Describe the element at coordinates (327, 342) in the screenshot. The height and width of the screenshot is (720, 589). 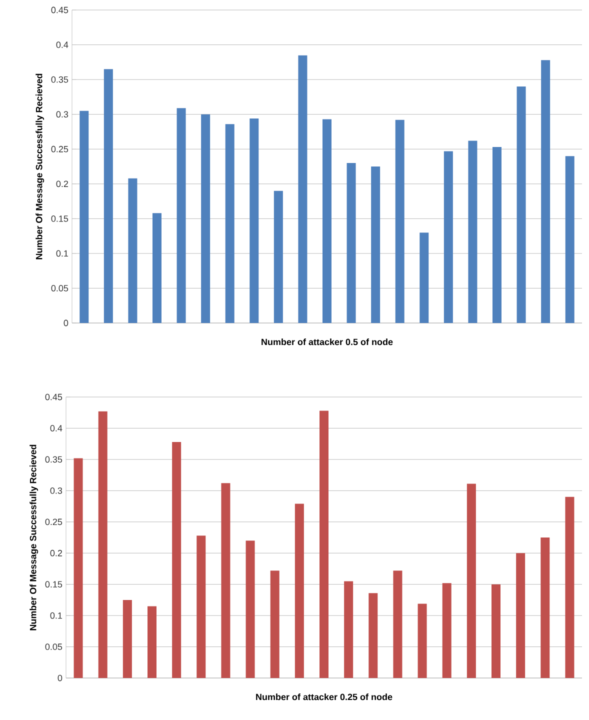
I see `x-axis-title: Number of attacker 0.5 of node` at that location.